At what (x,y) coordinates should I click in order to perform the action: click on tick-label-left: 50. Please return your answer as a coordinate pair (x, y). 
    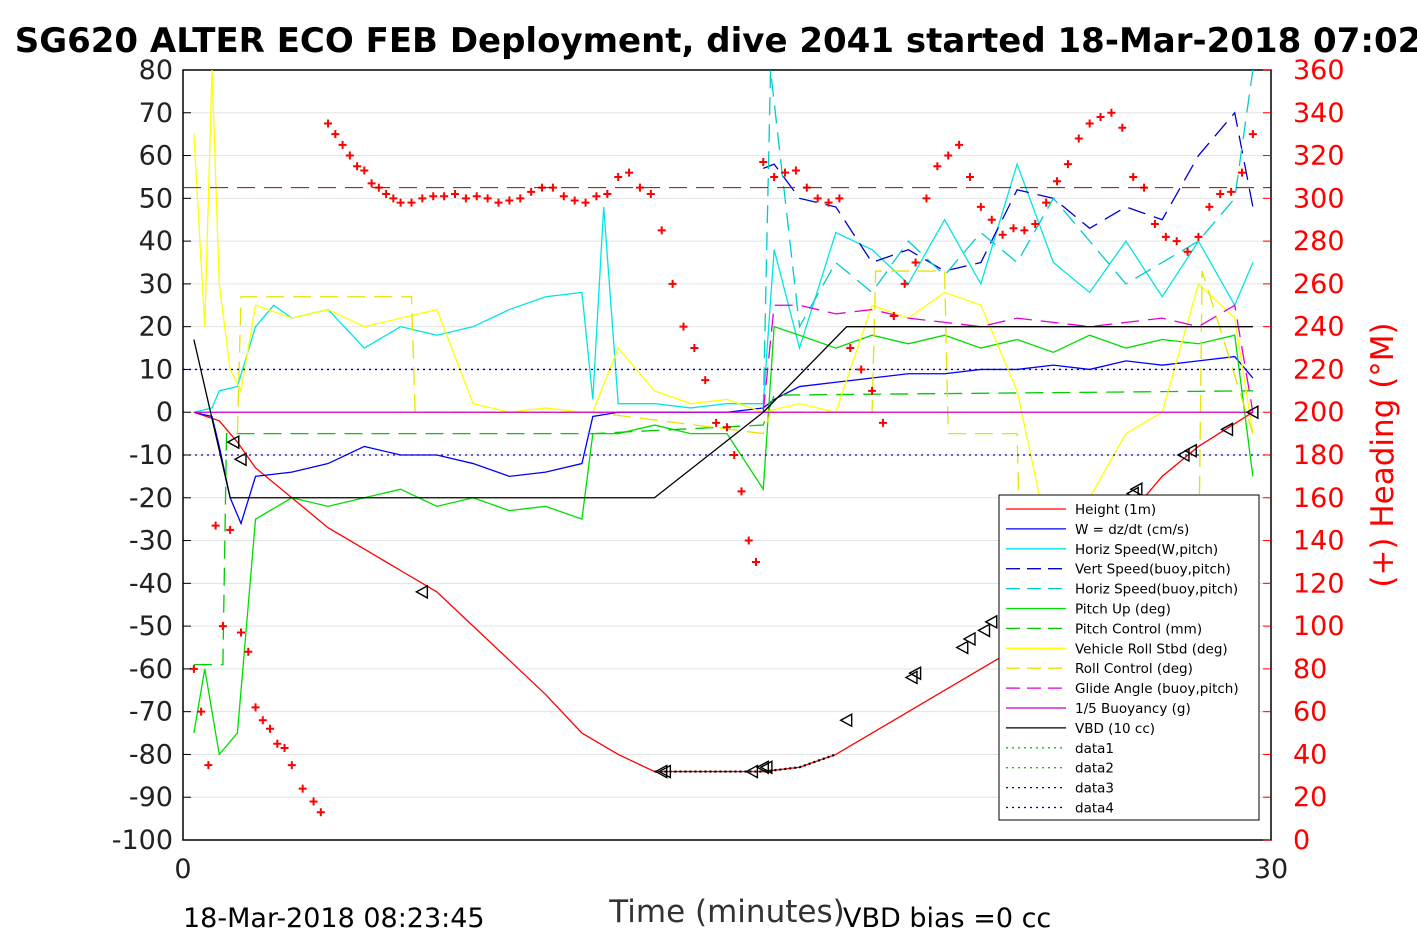
    Looking at the image, I should click on (156, 198).